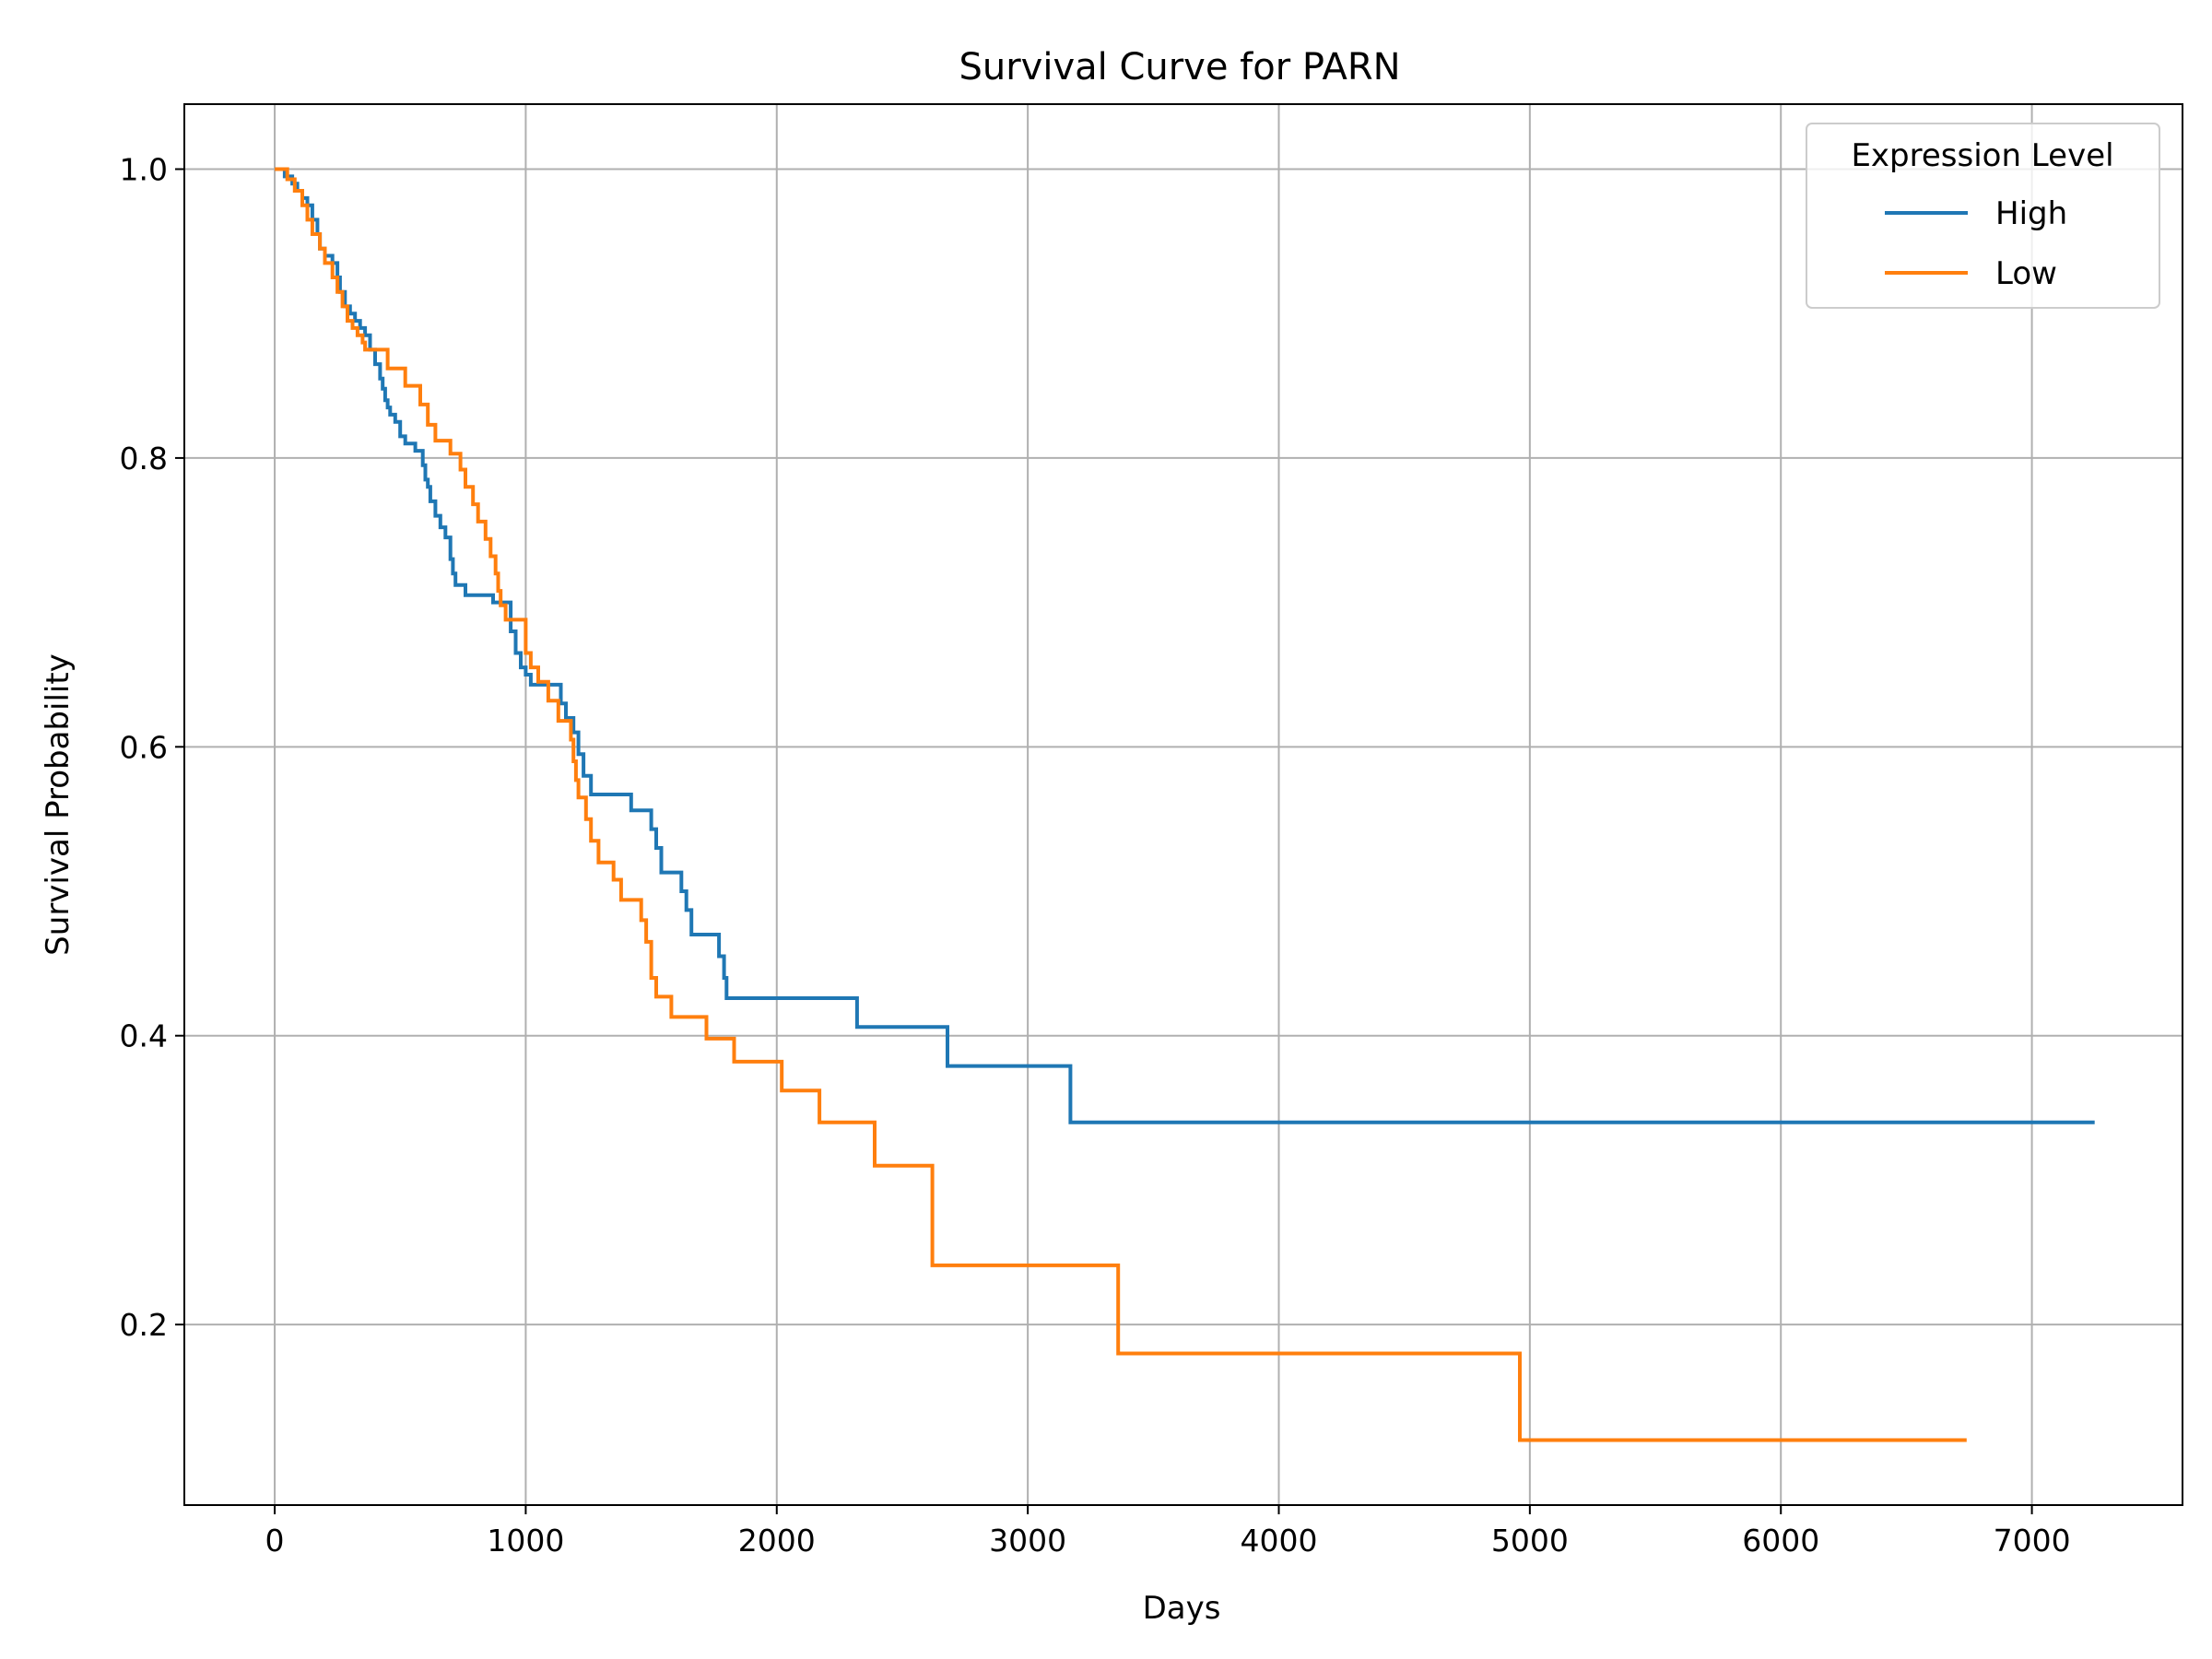 The width and height of the screenshot is (2212, 1659). I want to click on x-tick-label: 4000, so click(1279, 1541).